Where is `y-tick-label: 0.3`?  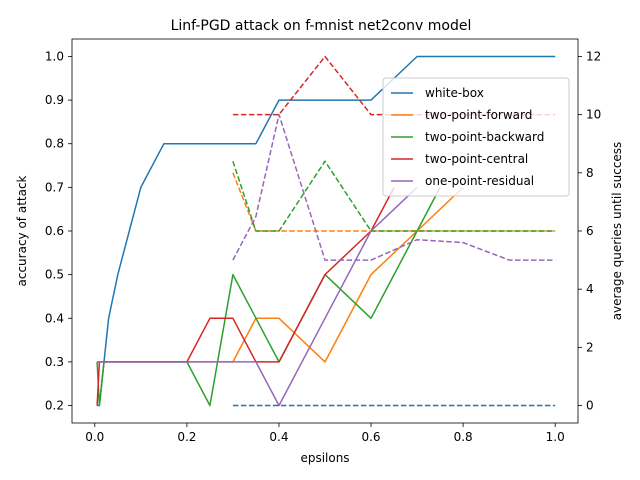
y-tick-label: 0.3 is located at coordinates (54, 362).